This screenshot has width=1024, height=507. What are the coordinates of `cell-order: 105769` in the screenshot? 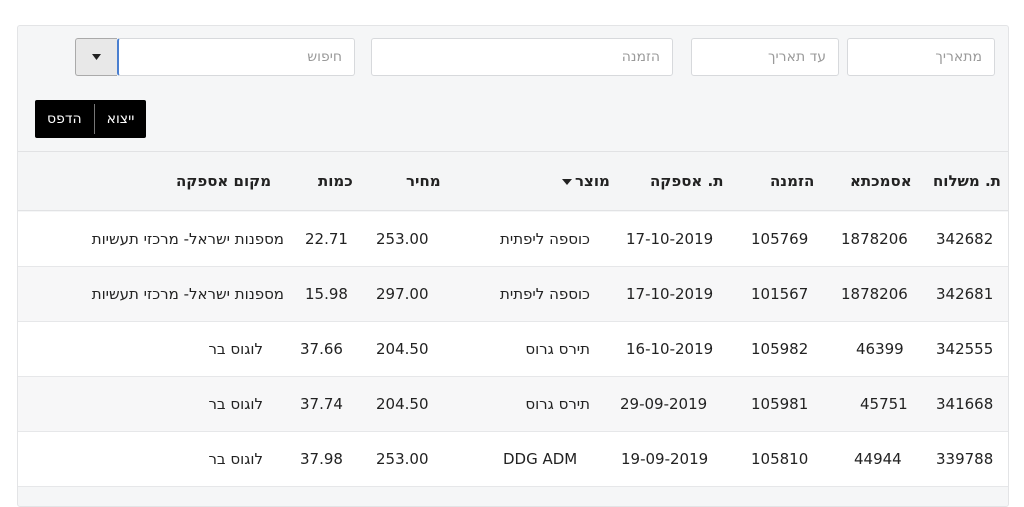 It's located at (780, 239).